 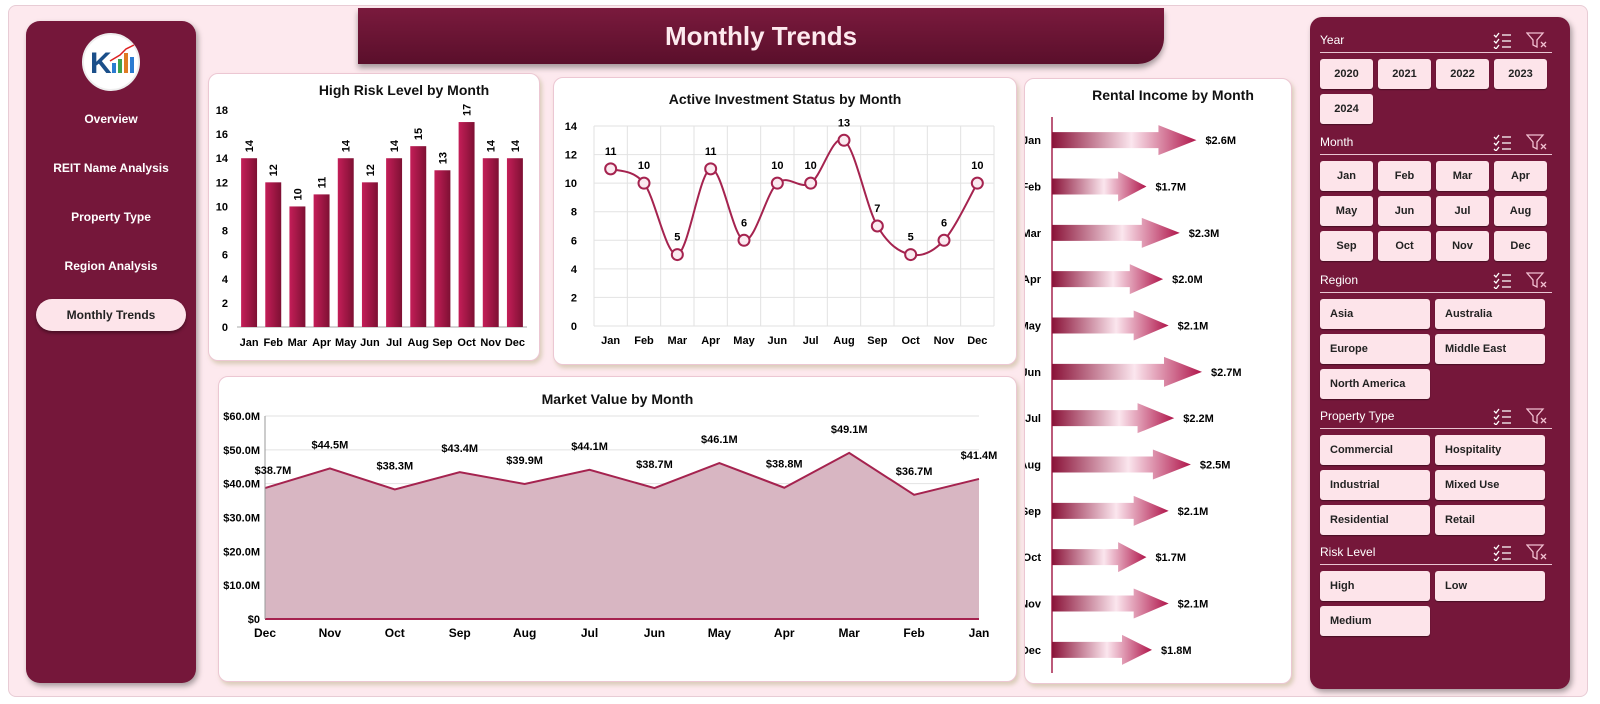 I want to click on slicer-region-item: Middle East, so click(x=1490, y=349).